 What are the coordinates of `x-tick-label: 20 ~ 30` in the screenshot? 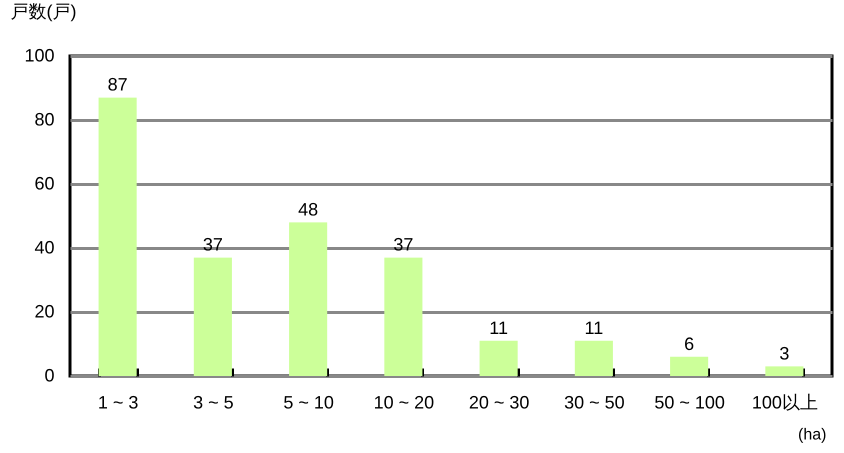 It's located at (499, 402).